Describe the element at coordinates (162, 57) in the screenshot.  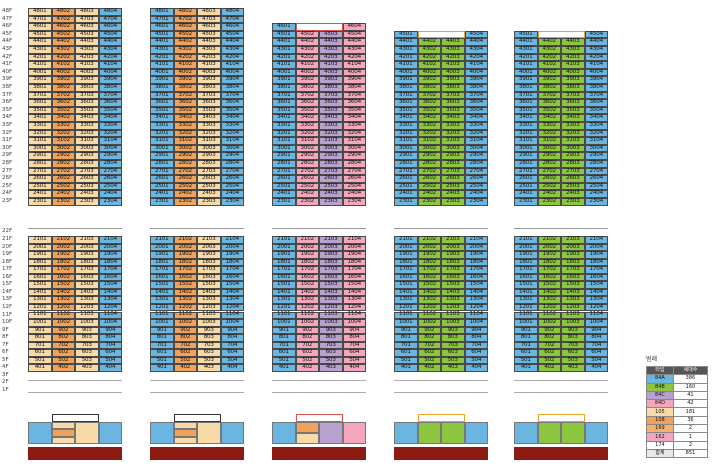
I see `unit-cell: 4201` at that location.